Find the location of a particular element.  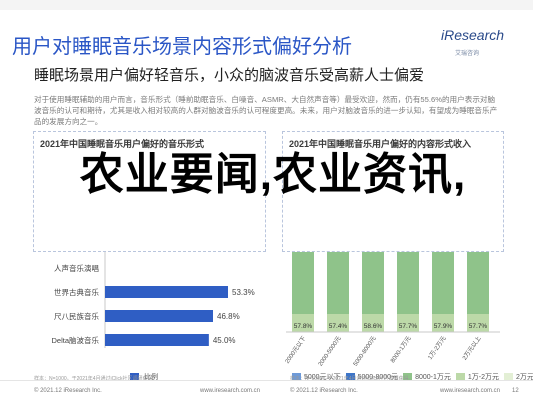

footer-divider is located at coordinates (266, 380).